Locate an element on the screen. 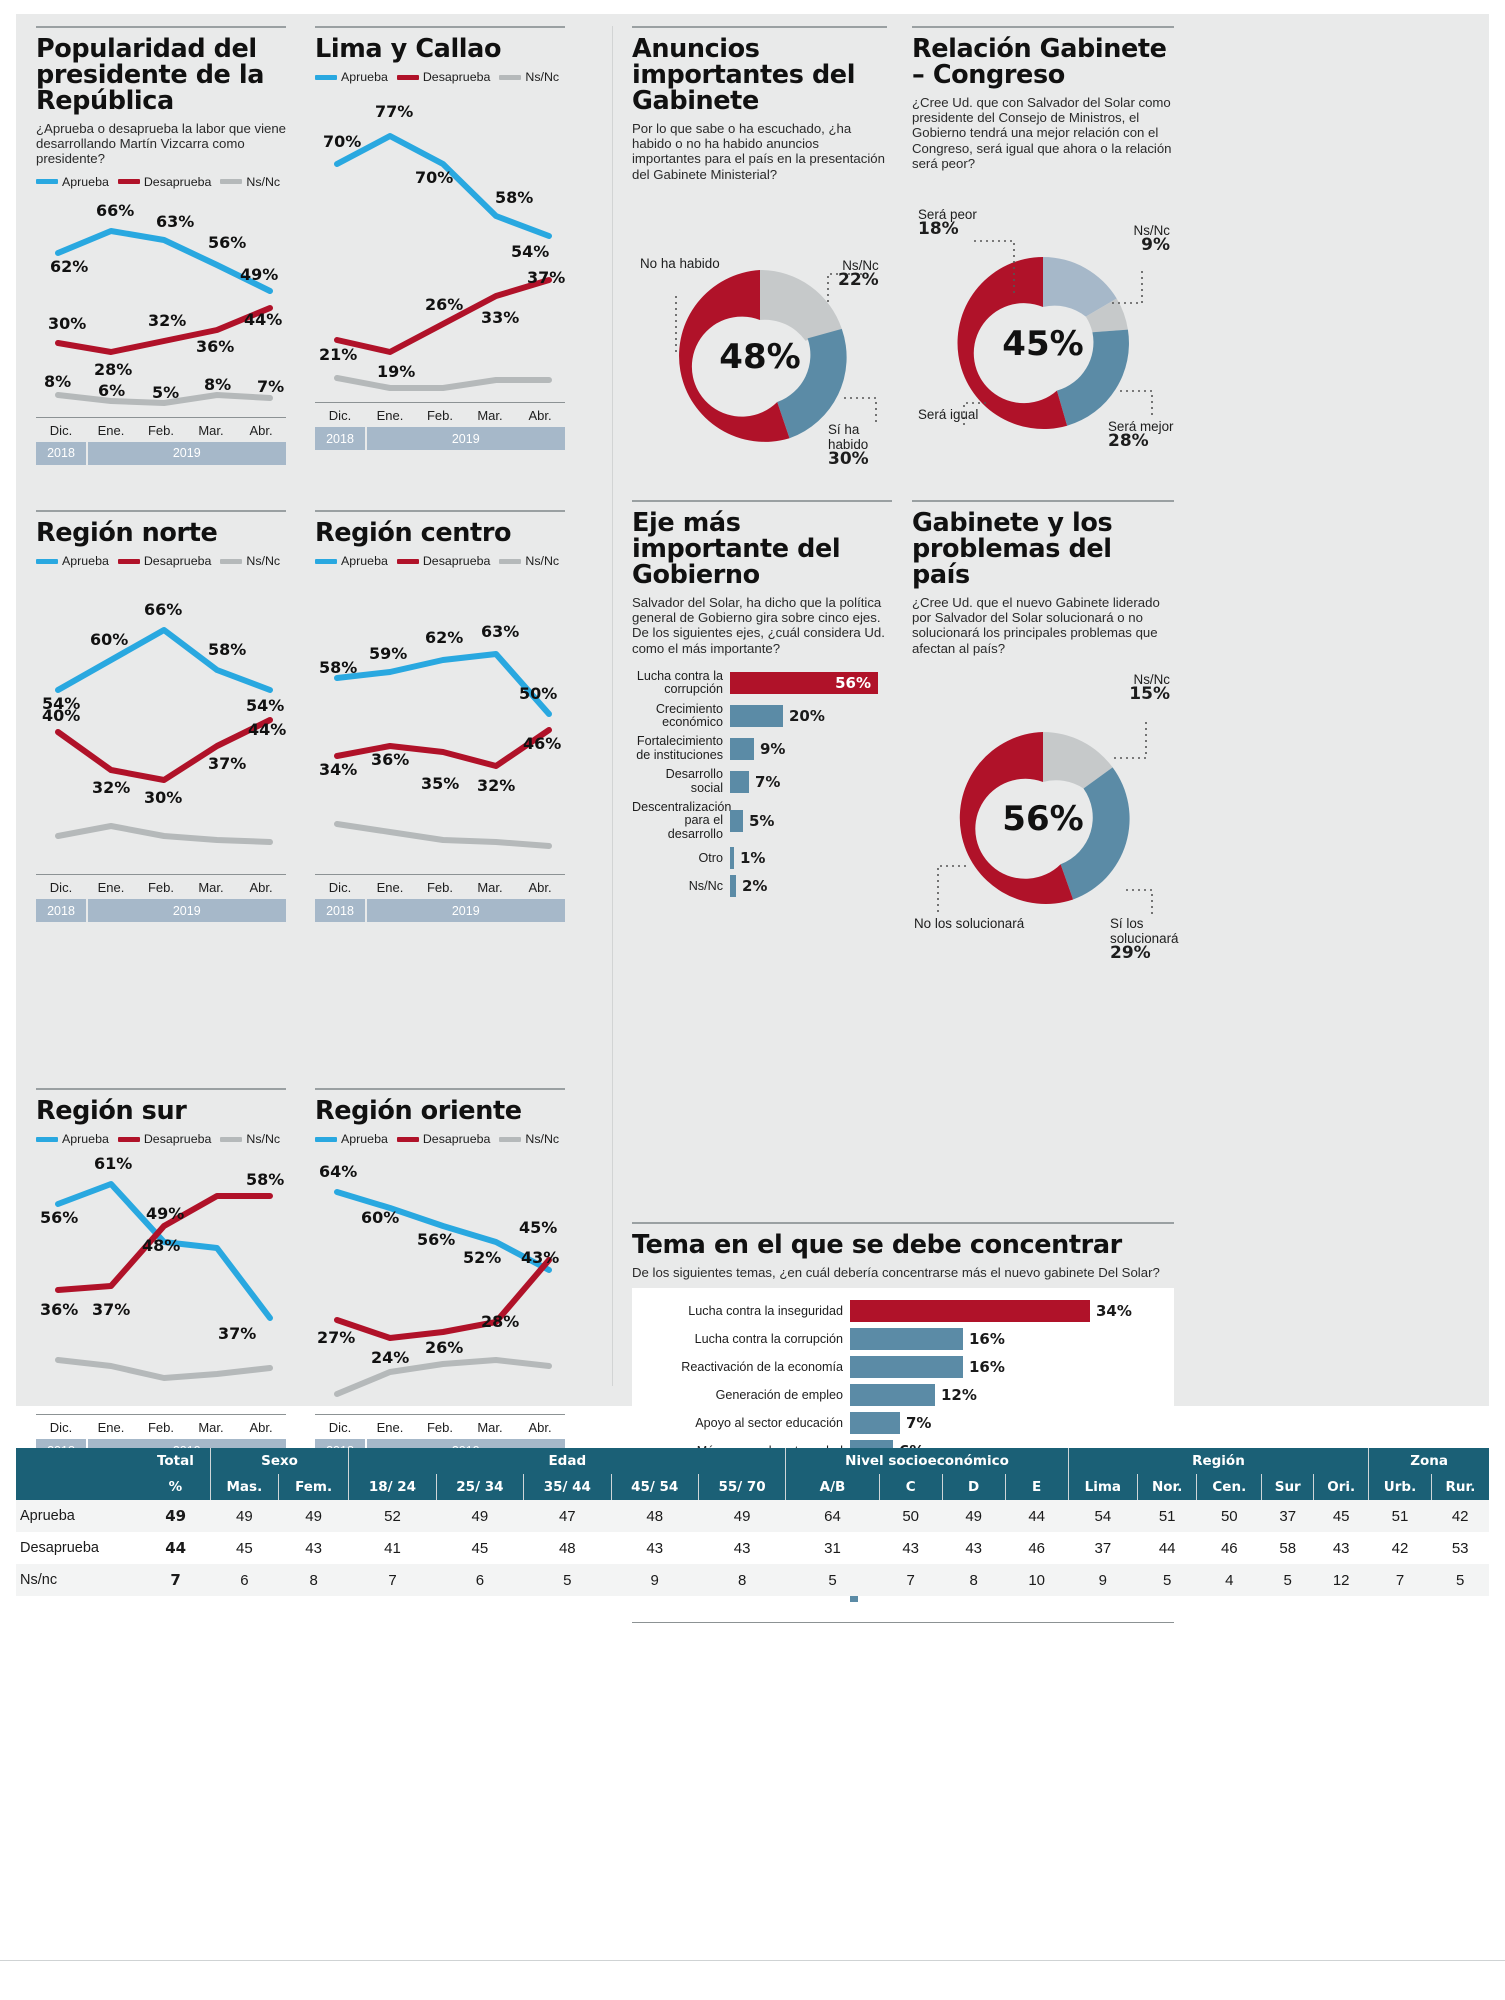  bar-row: Apoyo al sector educación 7% is located at coordinates (903, 1423).